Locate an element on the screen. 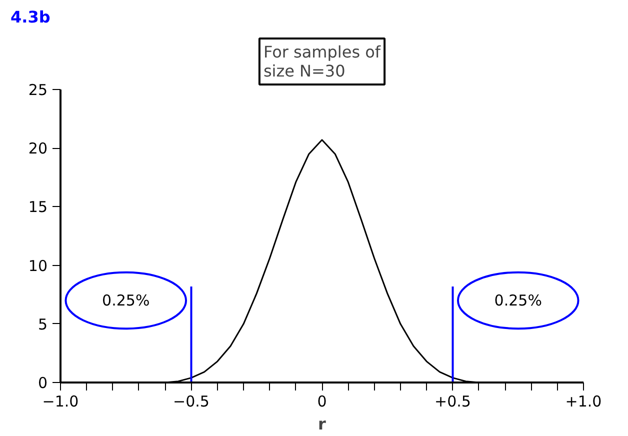 This screenshot has height=436, width=628. x-tick-label: 0 is located at coordinates (322, 401).